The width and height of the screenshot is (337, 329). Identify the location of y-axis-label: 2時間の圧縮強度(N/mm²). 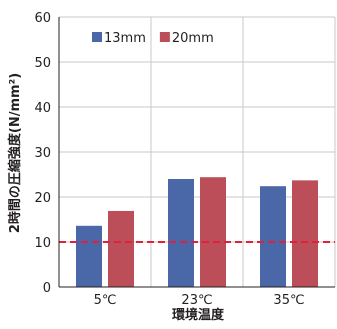
(15, 153).